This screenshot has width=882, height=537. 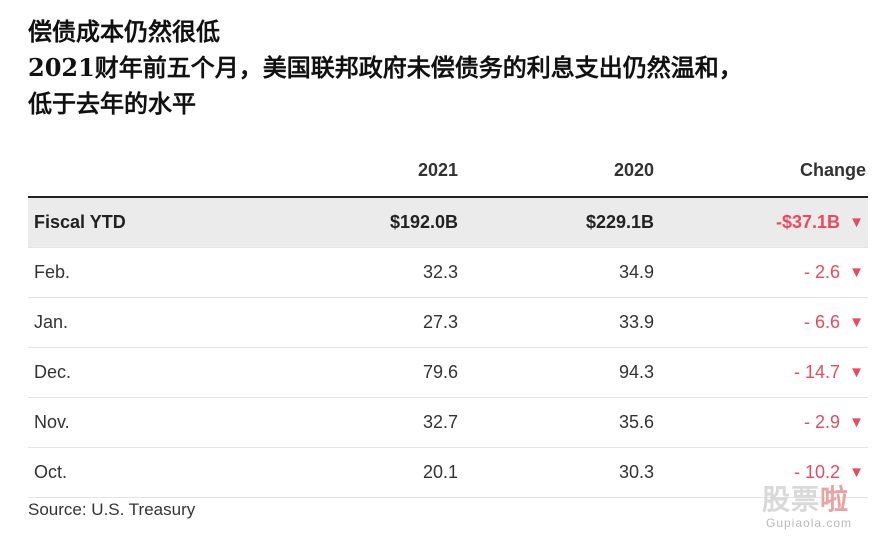 I want to click on cell-change: -$37.1B, so click(x=807, y=222).